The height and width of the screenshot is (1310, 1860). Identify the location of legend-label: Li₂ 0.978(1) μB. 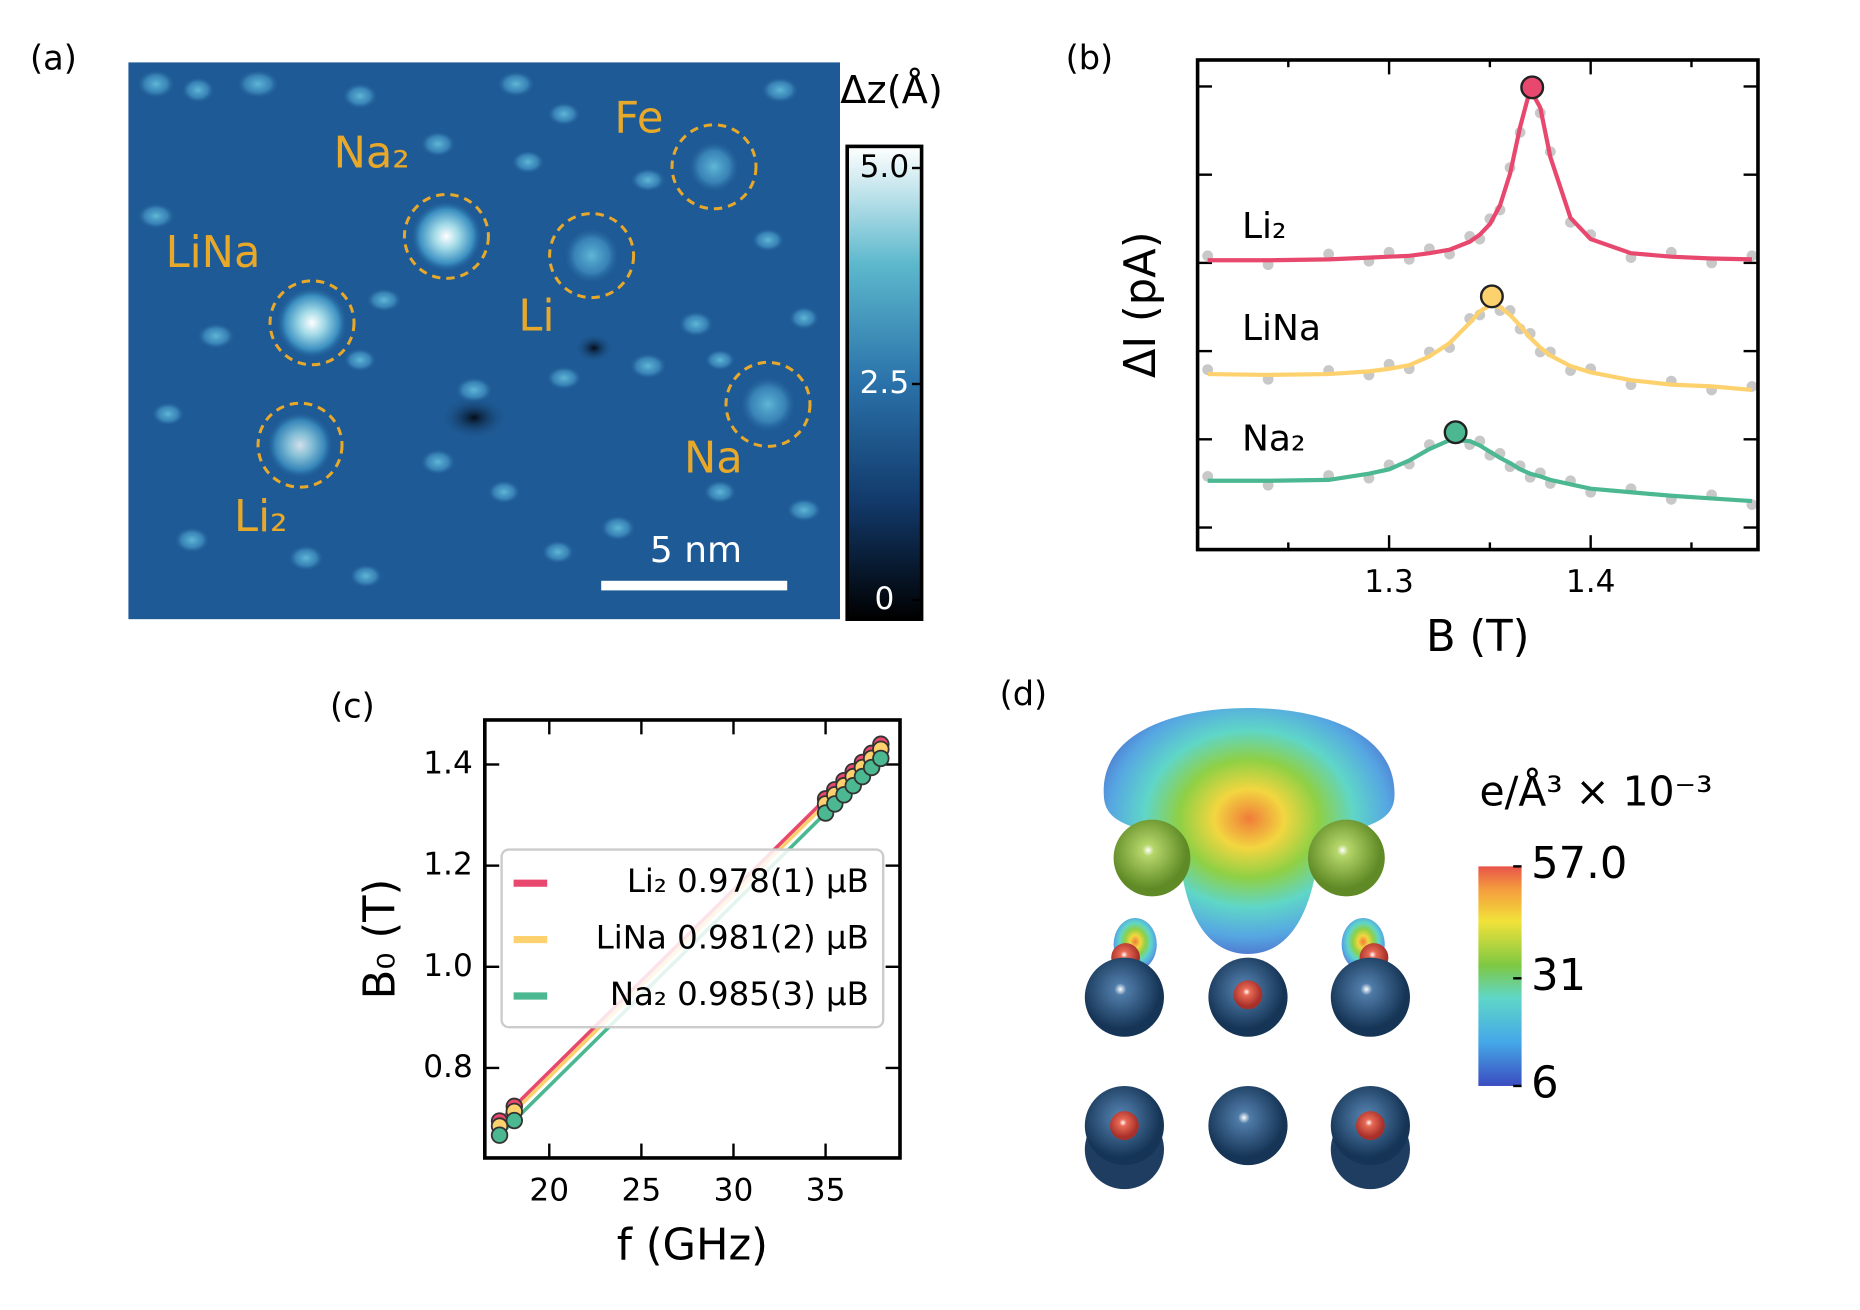
(748, 881).